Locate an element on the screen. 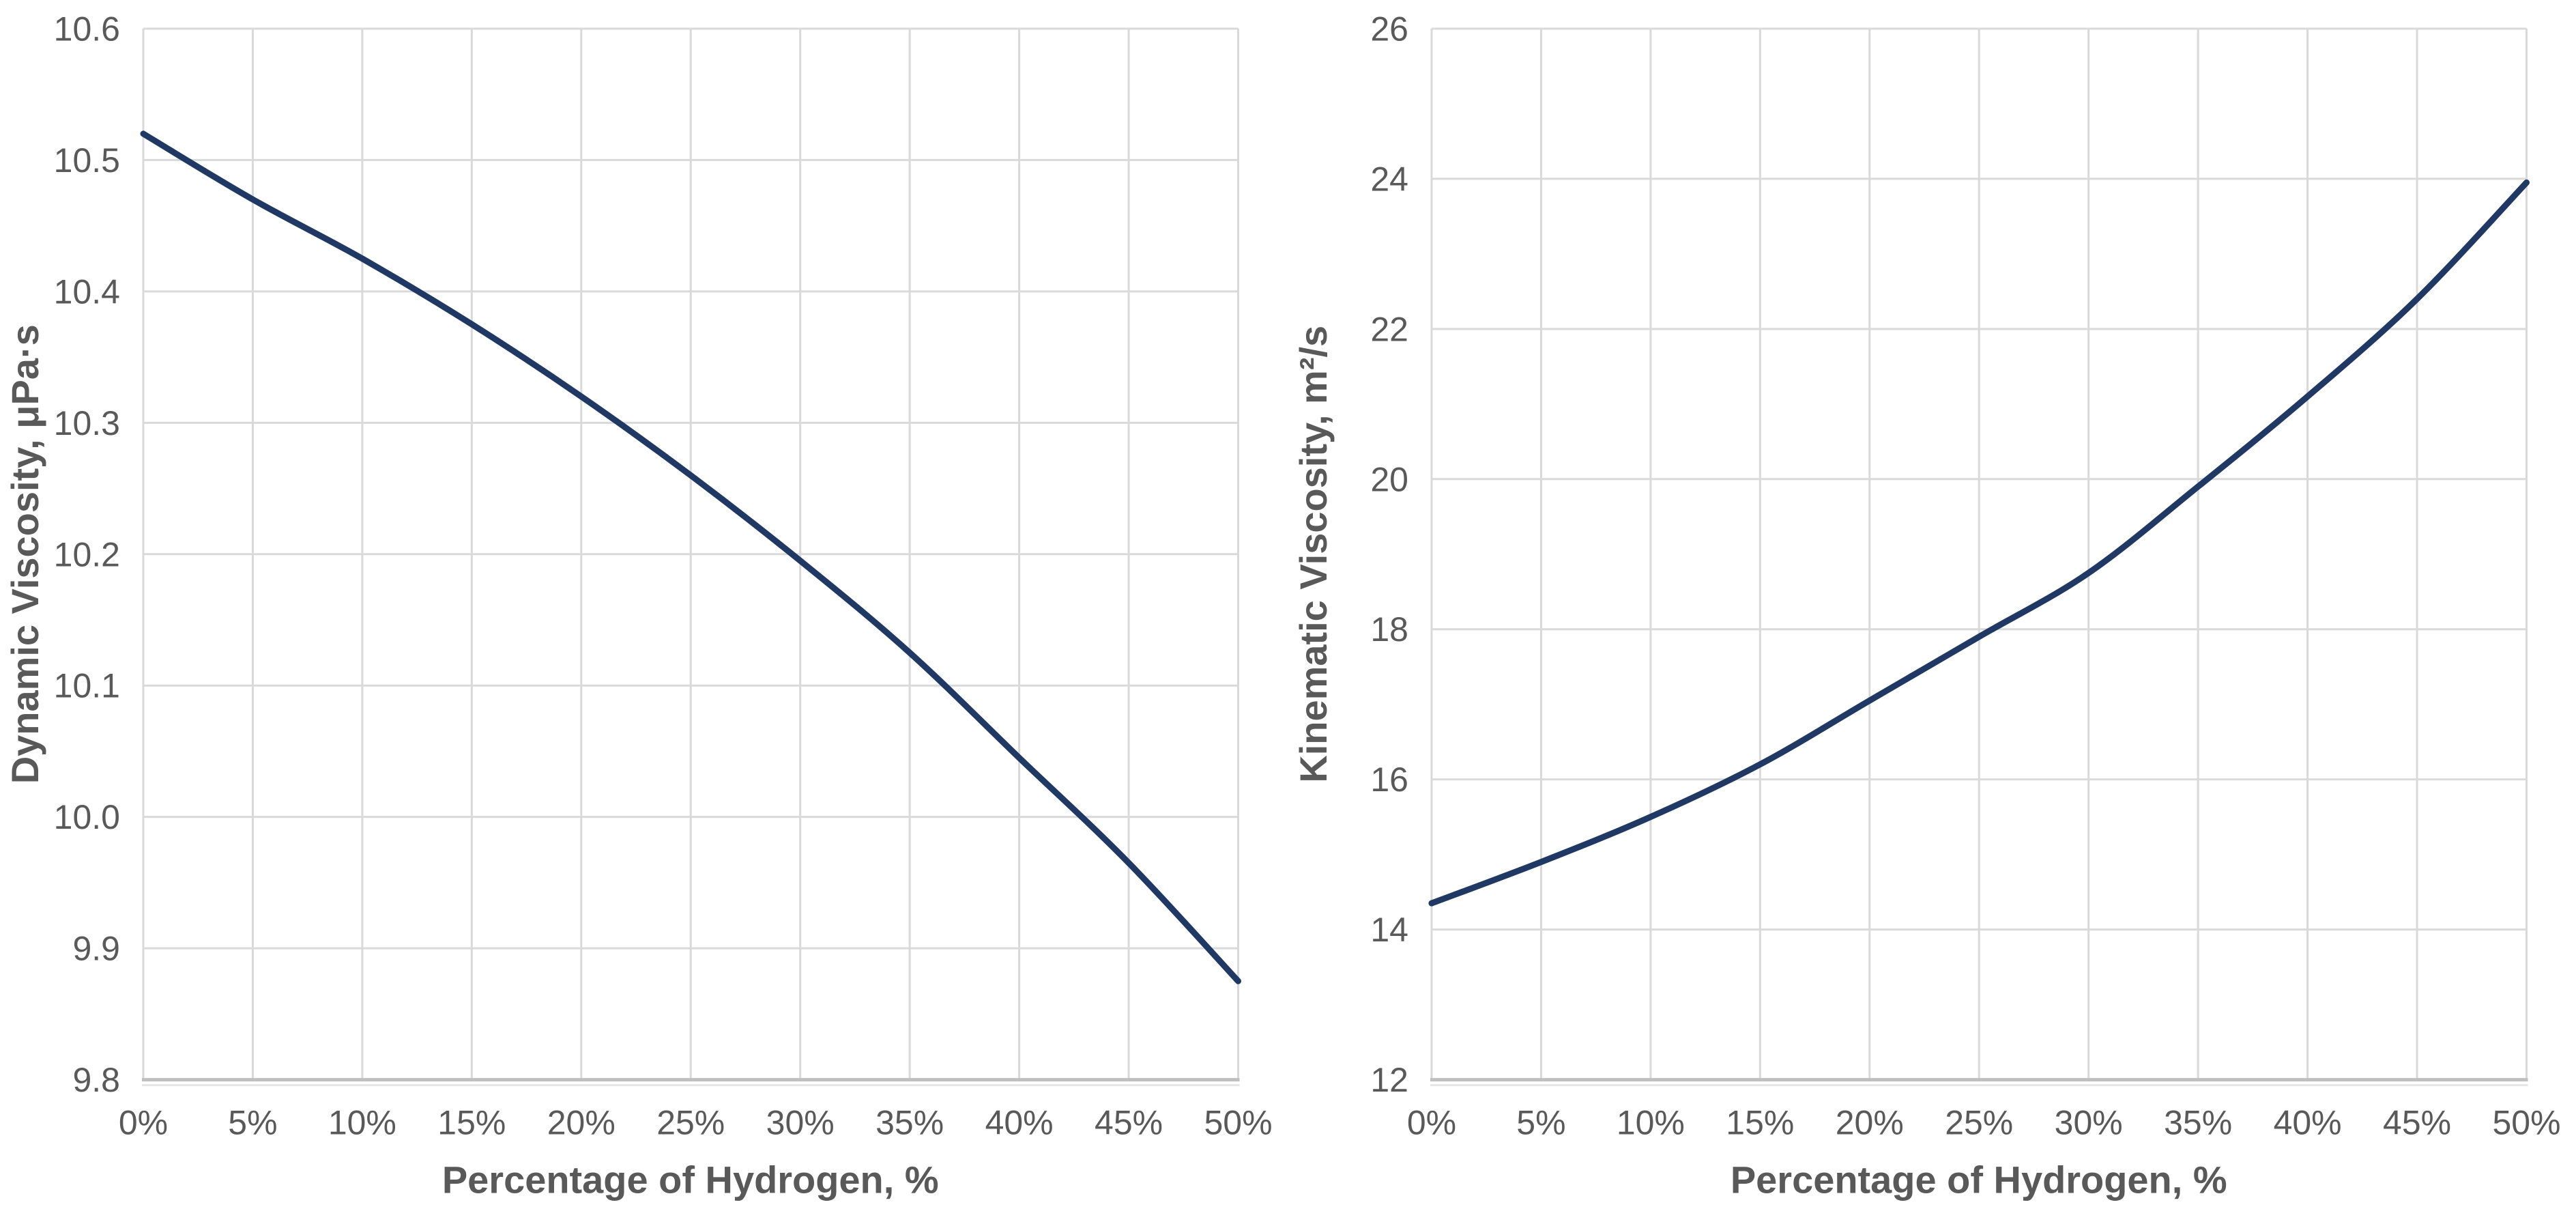 The image size is (2576, 1209). y-tick-label: 10.2 is located at coordinates (87, 554).